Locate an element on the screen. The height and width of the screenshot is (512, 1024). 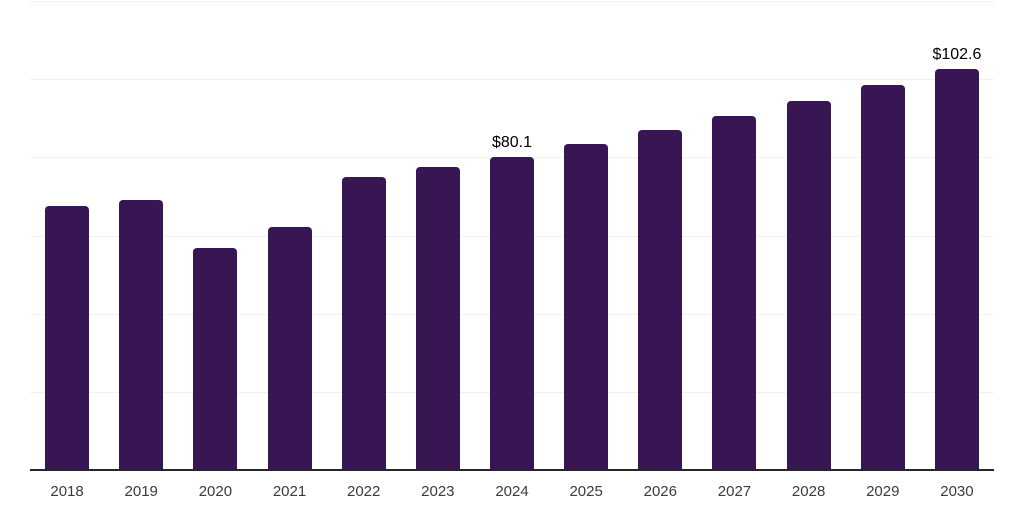
bar-2029 is located at coordinates (882, 277).